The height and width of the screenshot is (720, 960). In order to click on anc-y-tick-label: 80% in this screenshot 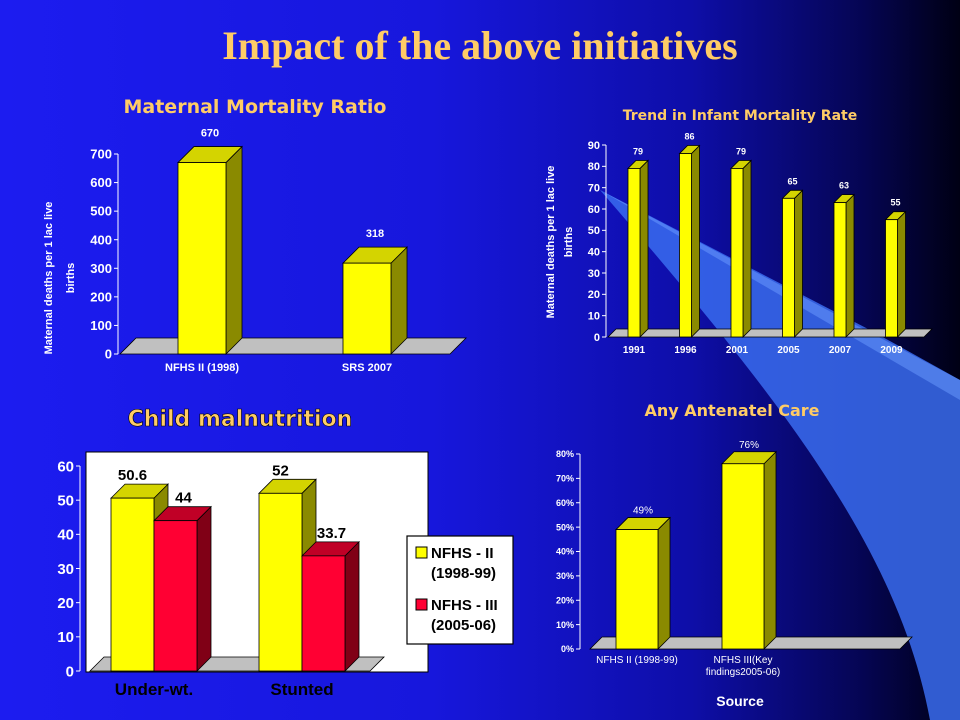, I will do `click(565, 454)`.